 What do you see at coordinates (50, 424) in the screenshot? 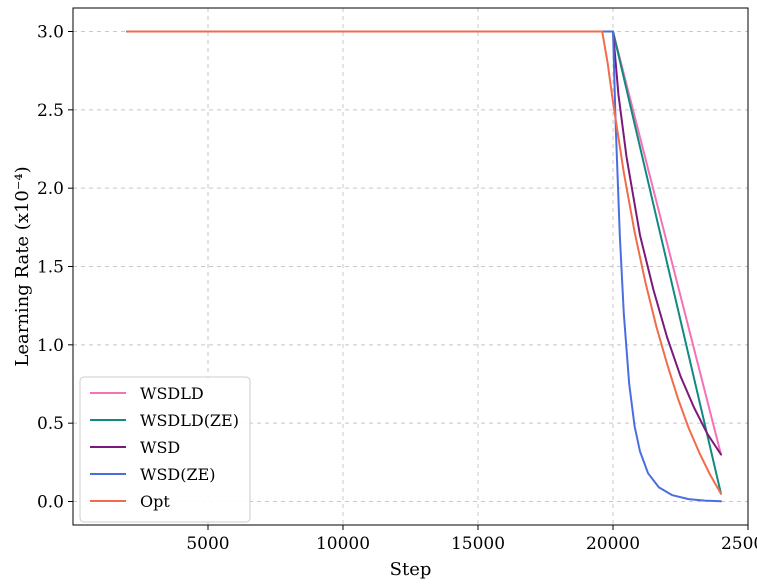
I see `y-tick-label: 0.5` at bounding box center [50, 424].